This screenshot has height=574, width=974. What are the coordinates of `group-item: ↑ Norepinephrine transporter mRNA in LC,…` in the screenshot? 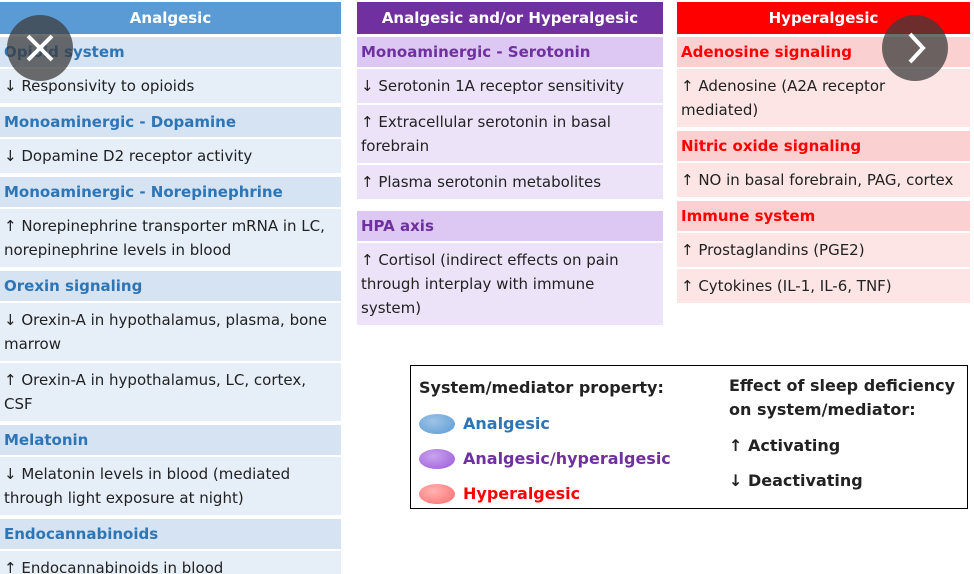 It's located at (170, 238).